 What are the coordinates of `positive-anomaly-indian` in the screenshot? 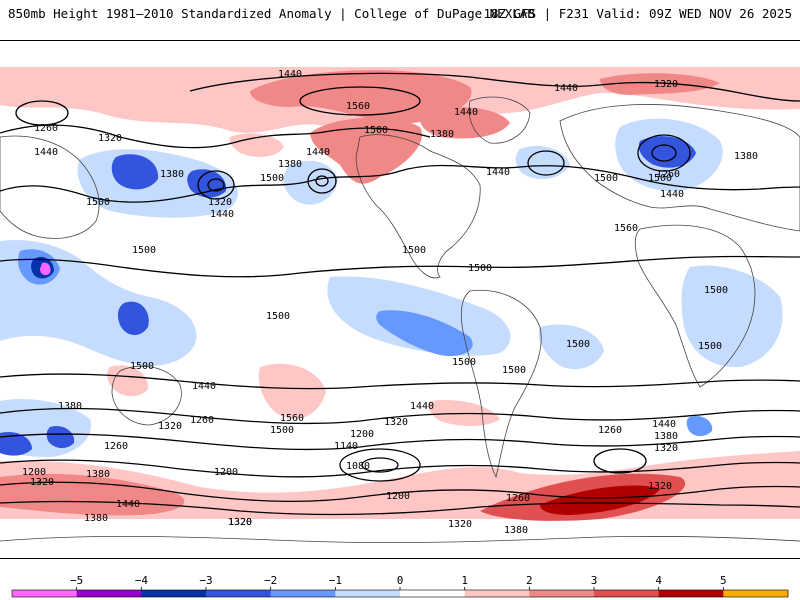 It's located at (128, 381).